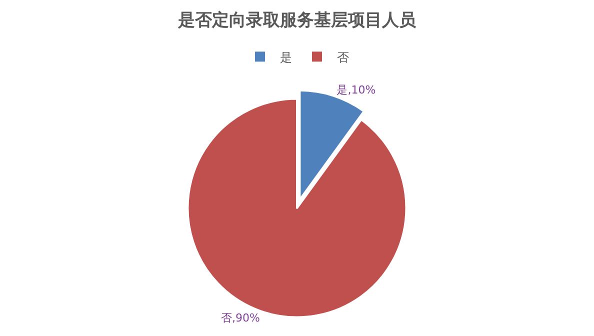 This screenshot has height=336, width=594. What do you see at coordinates (286, 57) in the screenshot?
I see `legend-label: 是` at bounding box center [286, 57].